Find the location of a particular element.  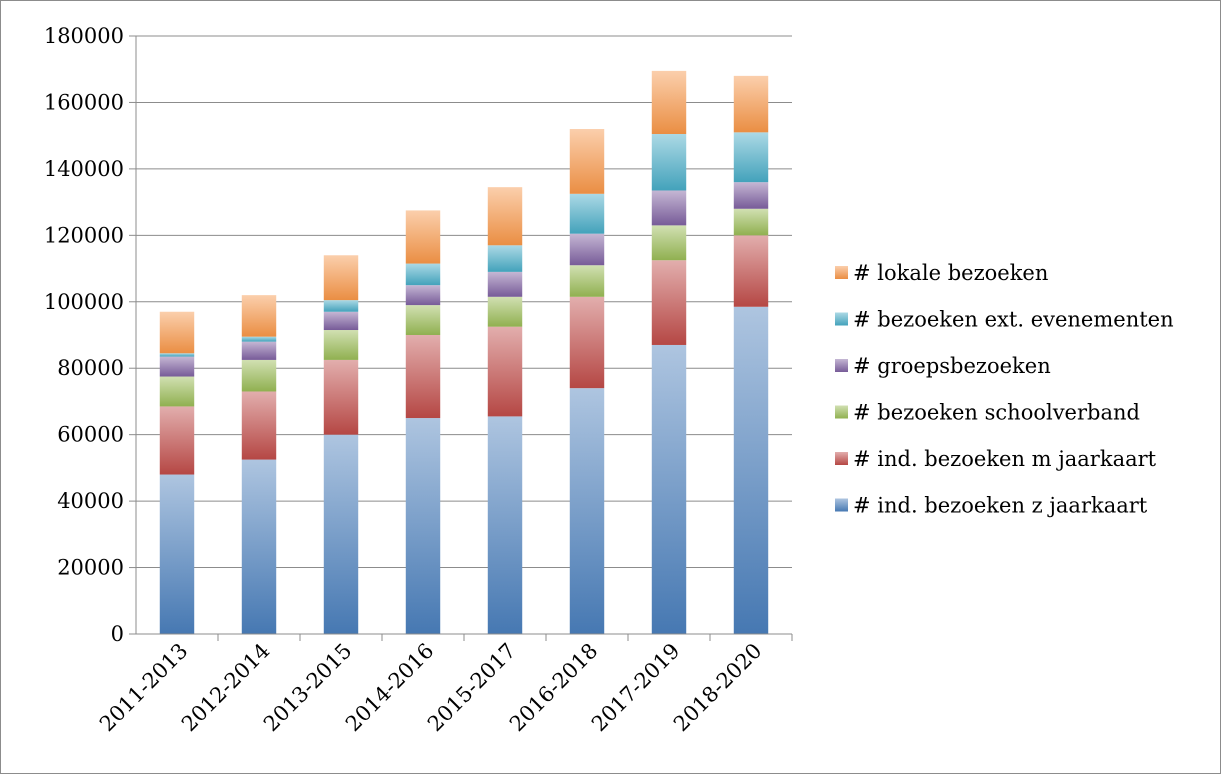

x-tick-label: 2015-2017 is located at coordinates (472, 688).